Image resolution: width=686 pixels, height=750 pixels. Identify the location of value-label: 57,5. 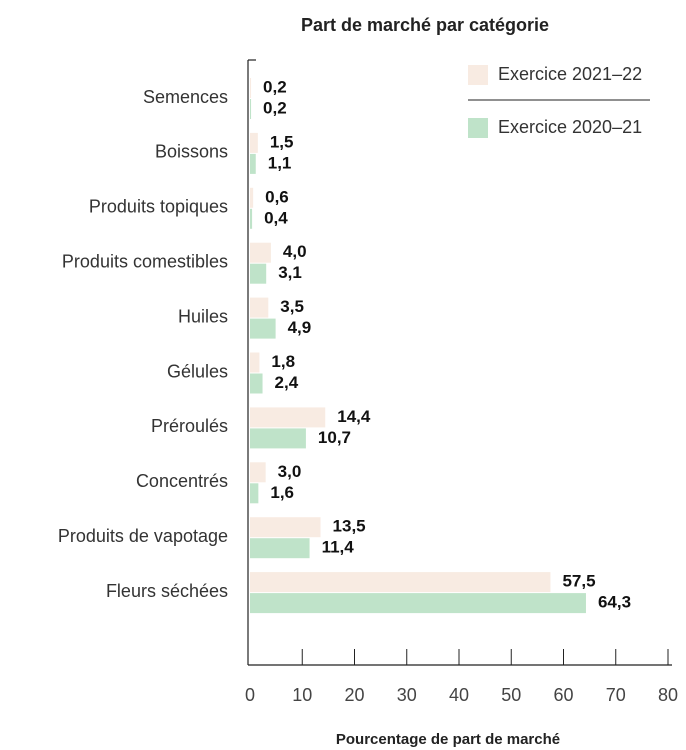
(578, 581).